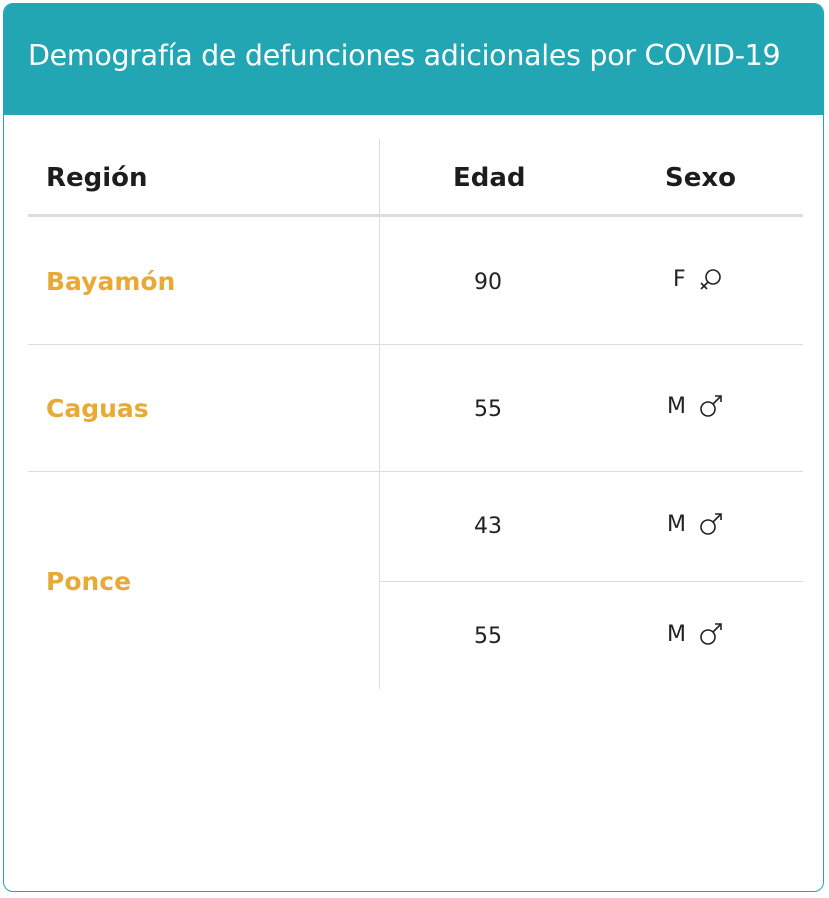 The height and width of the screenshot is (898, 829). I want to click on female-icon, so click(711, 279).